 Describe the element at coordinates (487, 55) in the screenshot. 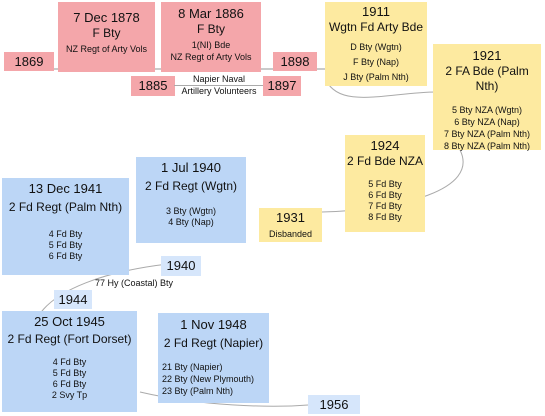

I see `fa-1921-date: 1921` at that location.